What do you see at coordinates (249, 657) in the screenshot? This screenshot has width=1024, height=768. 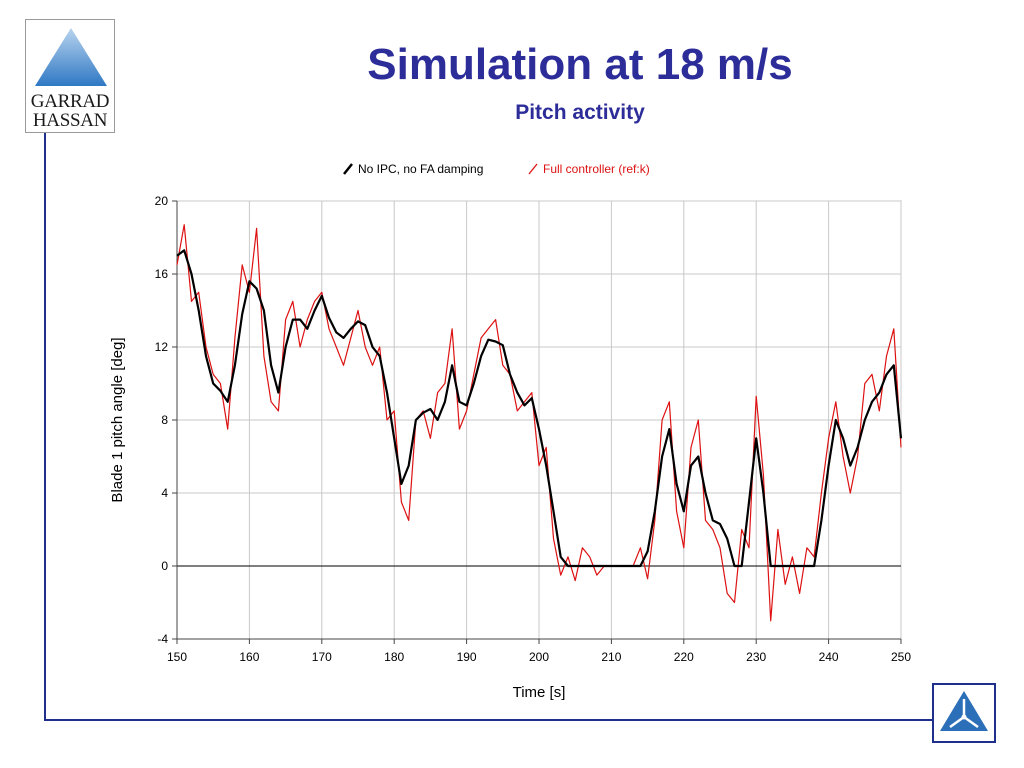 I see `x-tick-label: 160` at bounding box center [249, 657].